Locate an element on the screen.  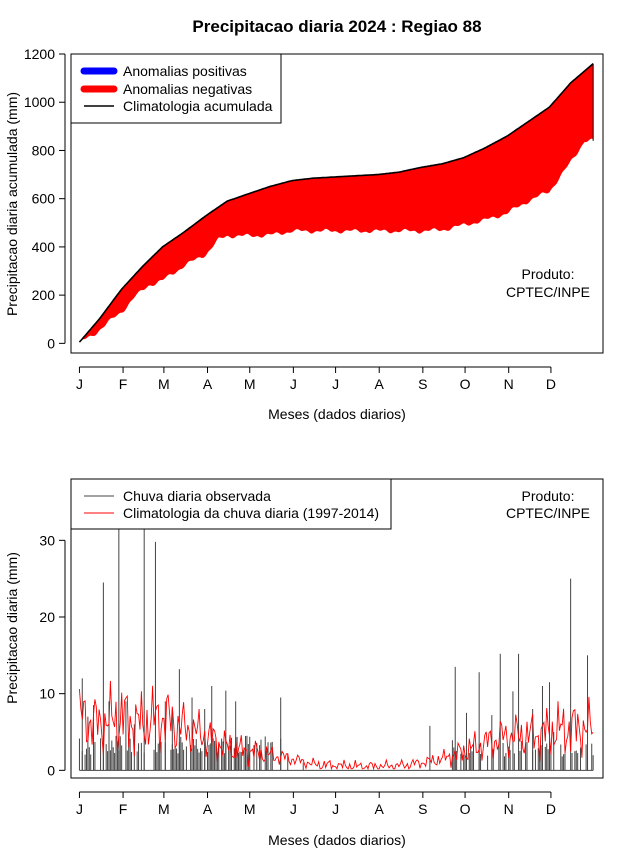
y-tick-label: 20 is located at coordinates (47, 617).